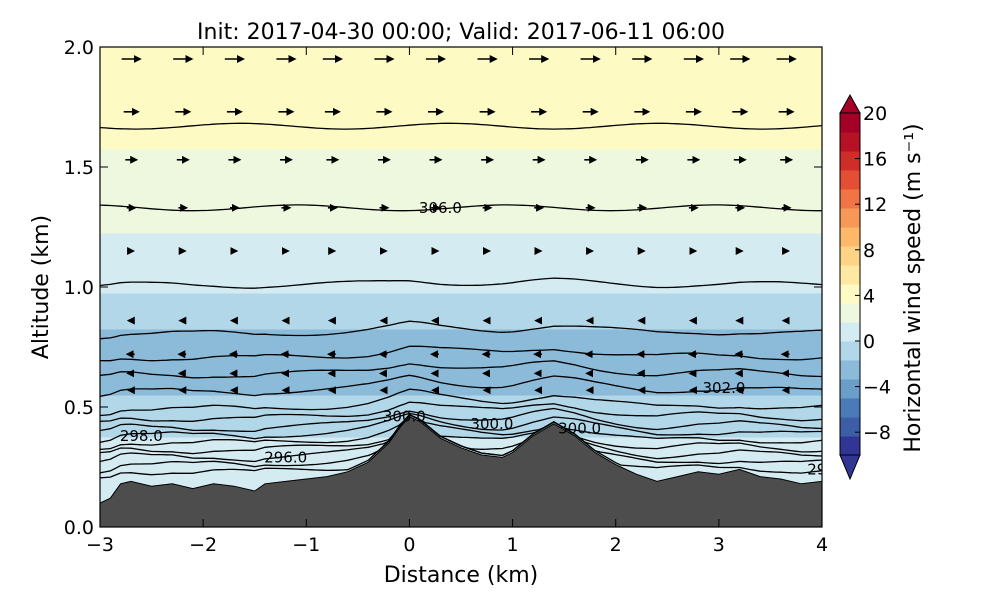  What do you see at coordinates (203, 545) in the screenshot?
I see `x-tick-label: −2` at bounding box center [203, 545].